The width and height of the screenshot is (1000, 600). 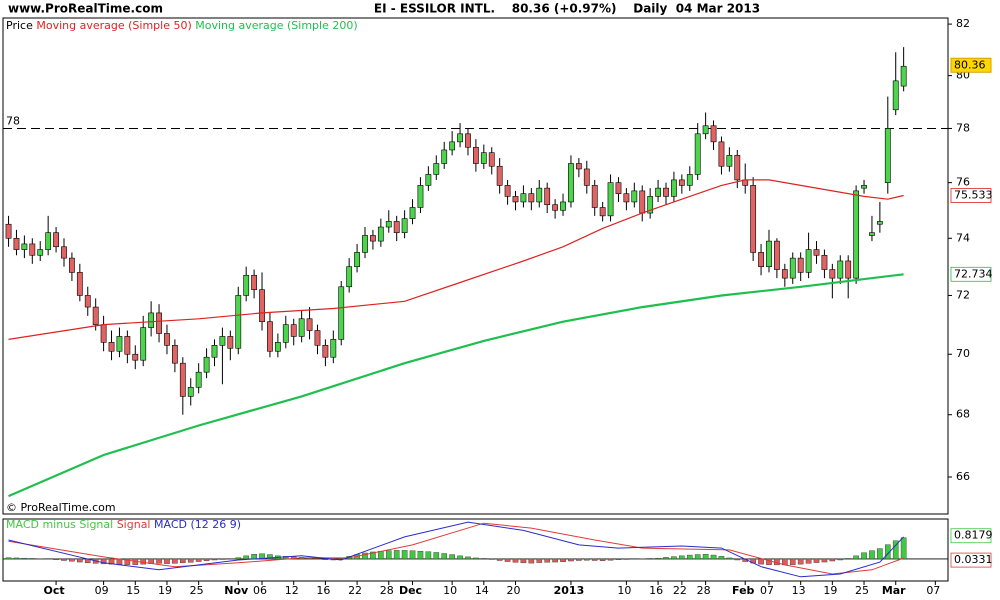 What do you see at coordinates (482, 590) in the screenshot?
I see `x-tick-label: 14` at bounding box center [482, 590].